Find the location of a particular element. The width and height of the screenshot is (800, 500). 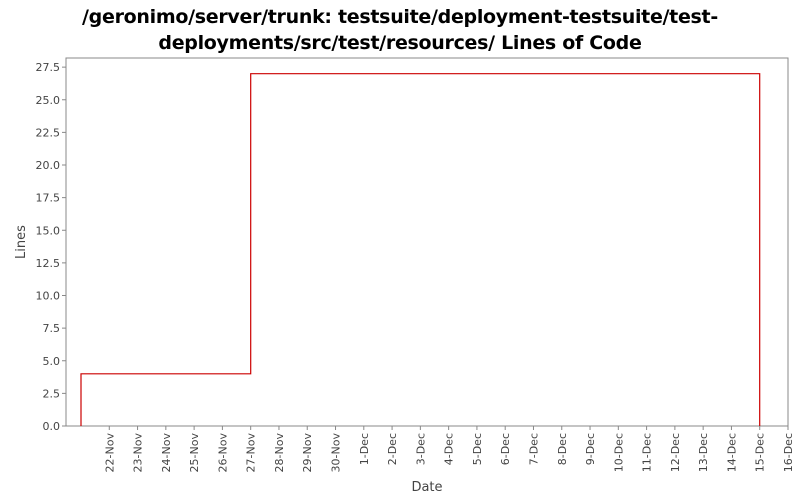

x-tick-label: 10-Dec is located at coordinates (618, 452).